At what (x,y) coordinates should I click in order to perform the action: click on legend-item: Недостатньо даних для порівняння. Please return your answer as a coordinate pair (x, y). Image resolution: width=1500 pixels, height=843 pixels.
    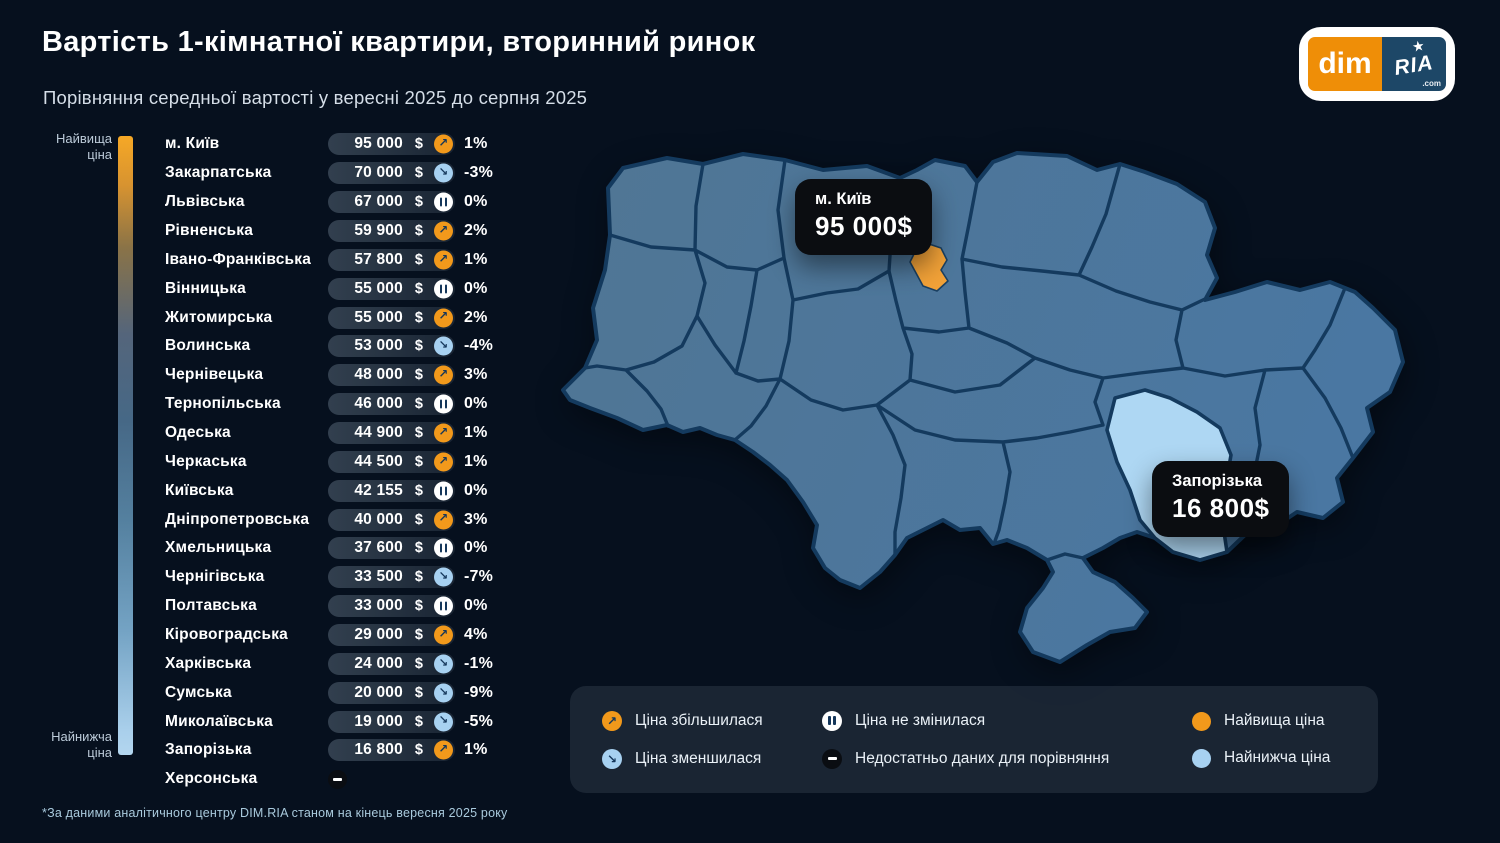
    Looking at the image, I should click on (966, 758).